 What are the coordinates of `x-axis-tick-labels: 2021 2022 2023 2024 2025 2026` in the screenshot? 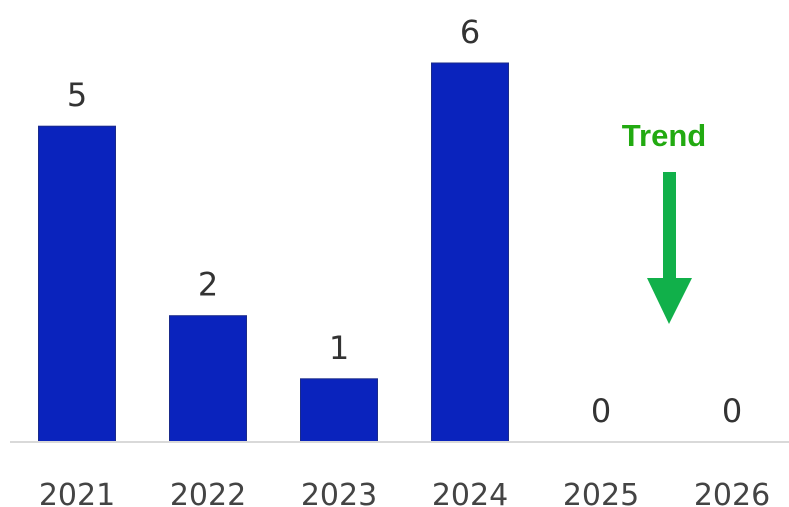 It's located at (404, 492).